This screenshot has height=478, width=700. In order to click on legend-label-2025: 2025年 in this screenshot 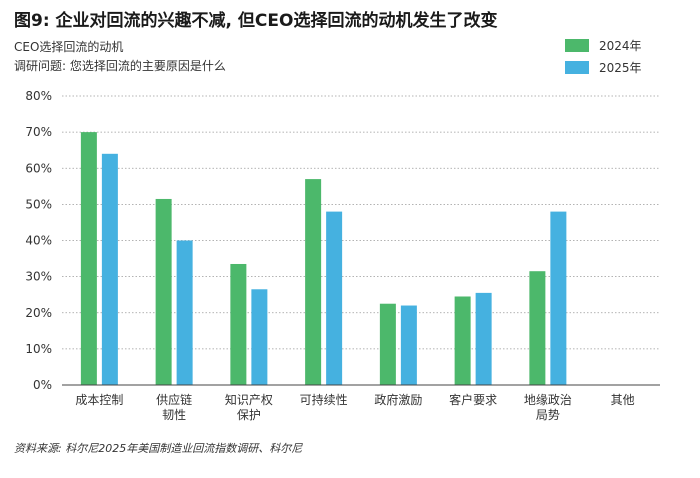, I will do `click(620, 67)`.